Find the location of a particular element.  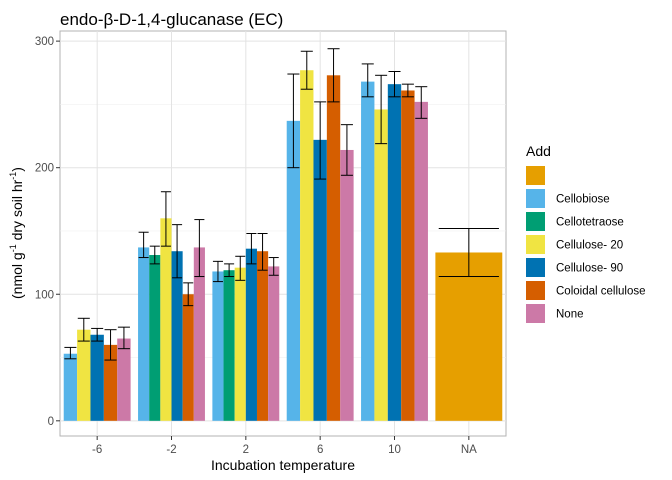

x-tick-label: 2 is located at coordinates (246, 450).